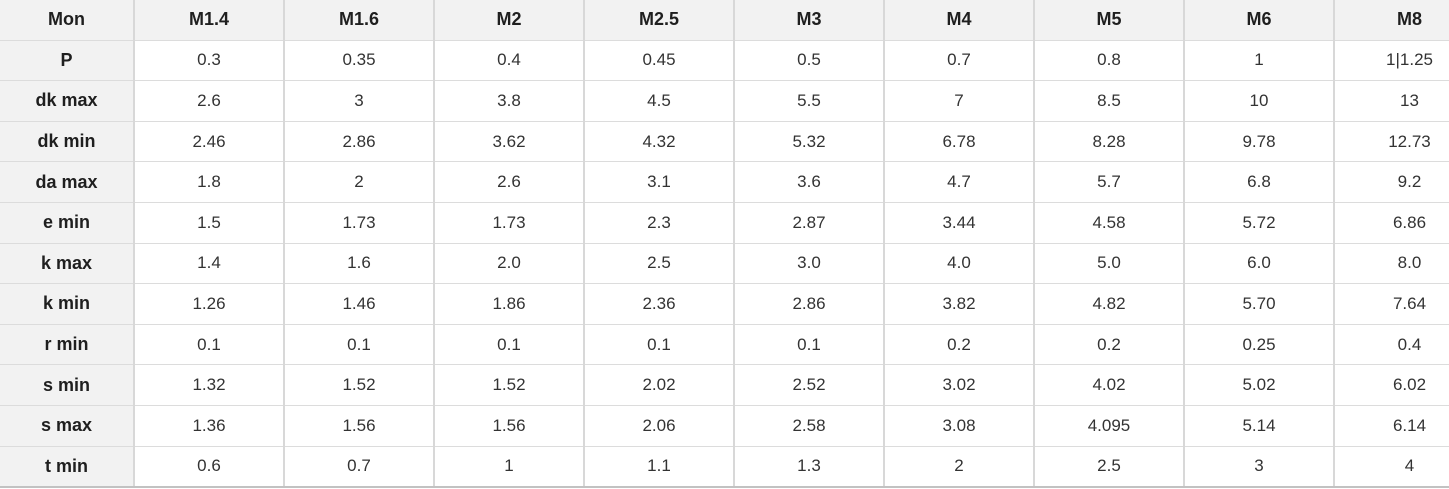  Describe the element at coordinates (1108, 182) in the screenshot. I see `value-cell: 5.7` at that location.